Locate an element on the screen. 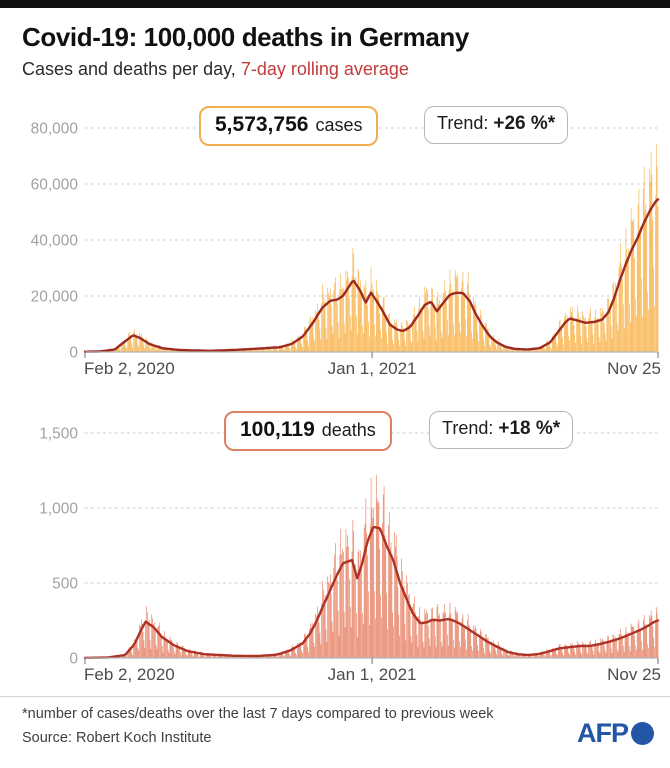 The height and width of the screenshot is (768, 670). cases-total-value: 5,573,756 is located at coordinates (262, 124).